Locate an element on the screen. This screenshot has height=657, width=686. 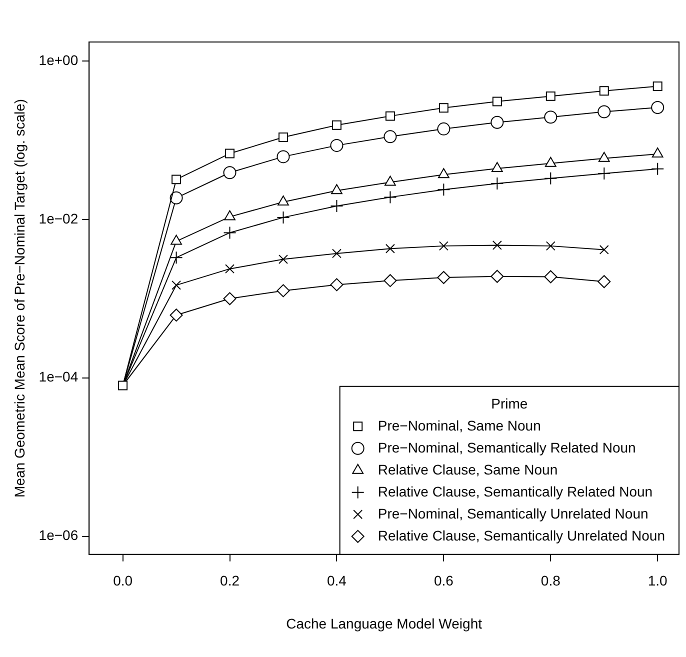
legend-label: Pre−Nominal, Same Noun is located at coordinates (459, 425).